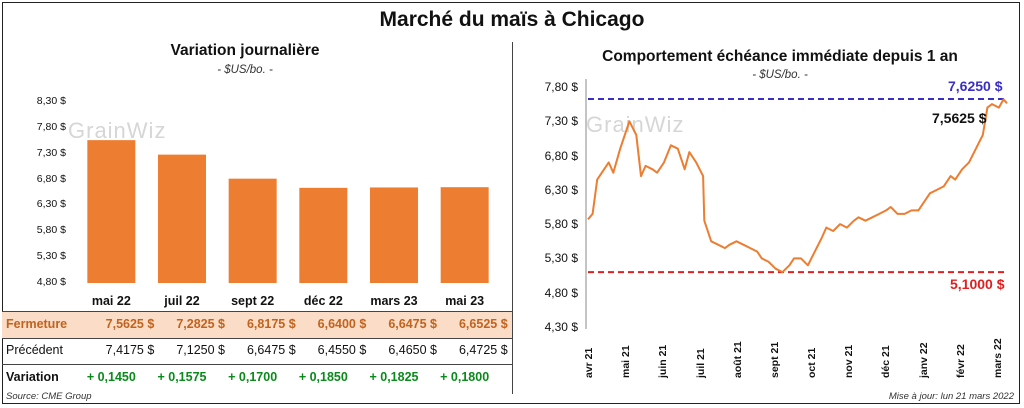  I want to click on bar-y-tick: 7,80 $, so click(51, 126).